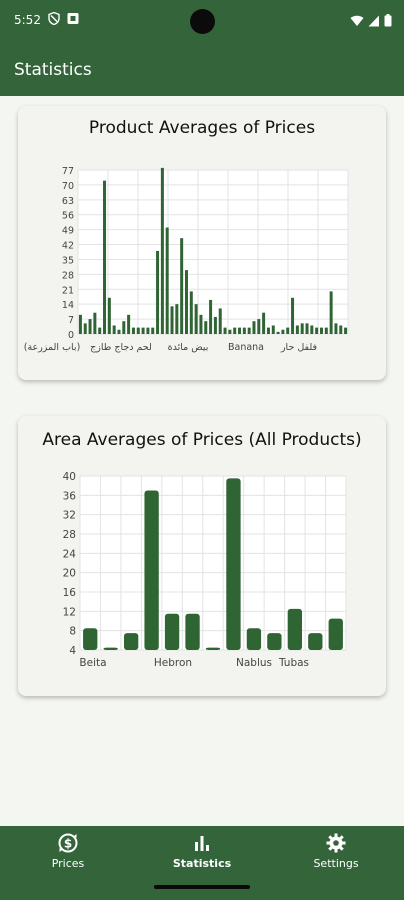 The width and height of the screenshot is (404, 900). Describe the element at coordinates (70, 593) in the screenshot. I see `y-tick-label: 16` at that location.